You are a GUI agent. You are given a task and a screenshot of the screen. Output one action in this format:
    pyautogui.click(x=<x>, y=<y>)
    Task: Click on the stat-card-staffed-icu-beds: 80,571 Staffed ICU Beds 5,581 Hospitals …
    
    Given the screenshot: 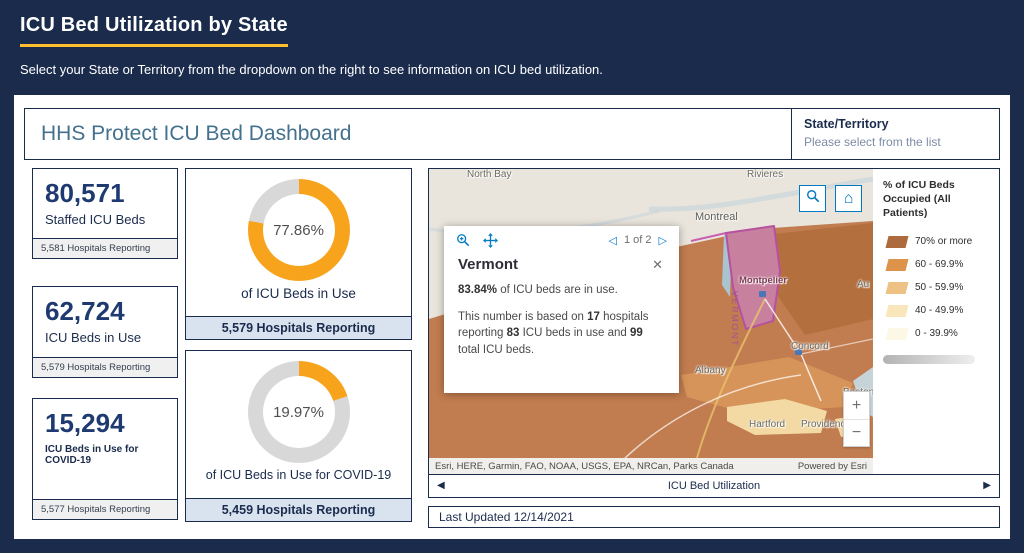 What is the action you would take?
    pyautogui.click(x=105, y=213)
    